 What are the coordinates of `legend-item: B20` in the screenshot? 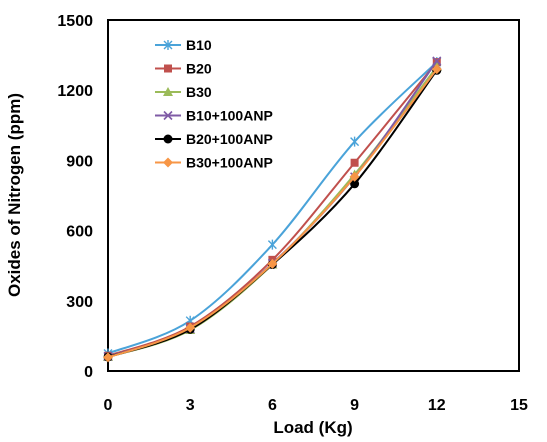 It's located at (183, 69).